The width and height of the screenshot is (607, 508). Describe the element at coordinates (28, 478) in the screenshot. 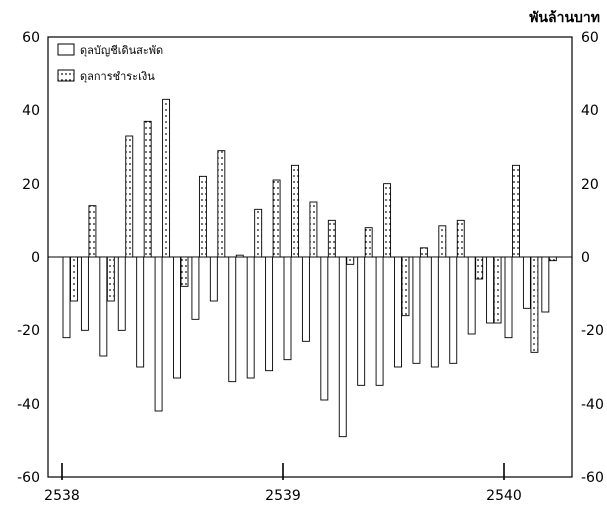

I see `y-tick-left-m60: -60` at that location.